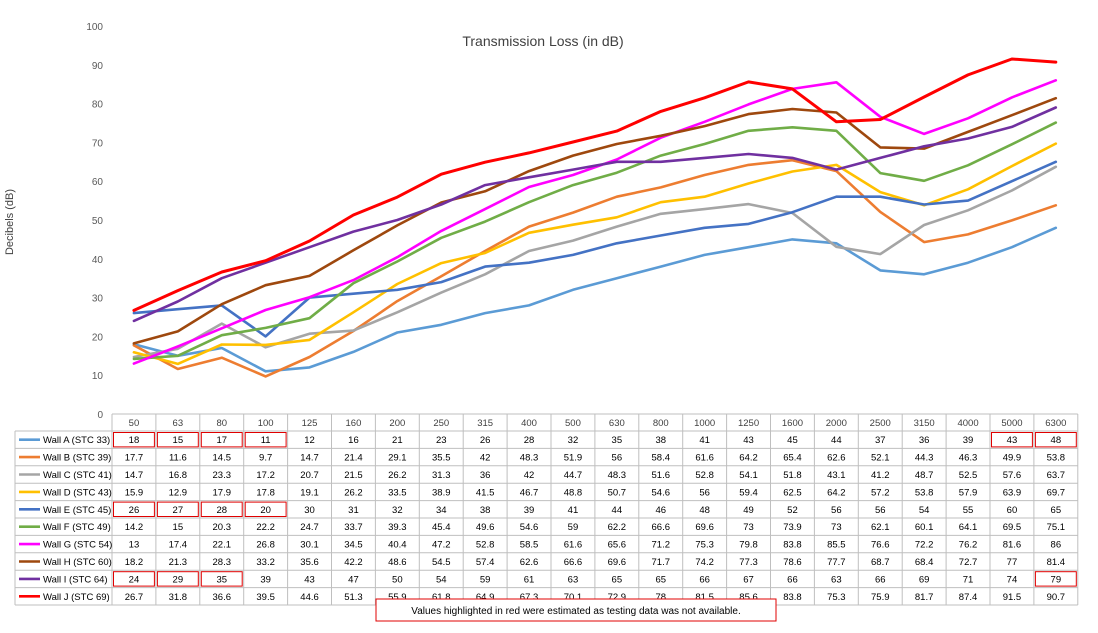 The image size is (1098, 633). What do you see at coordinates (76, 440) in the screenshot?
I see `legend-label: Wall A (STC 33)` at bounding box center [76, 440].